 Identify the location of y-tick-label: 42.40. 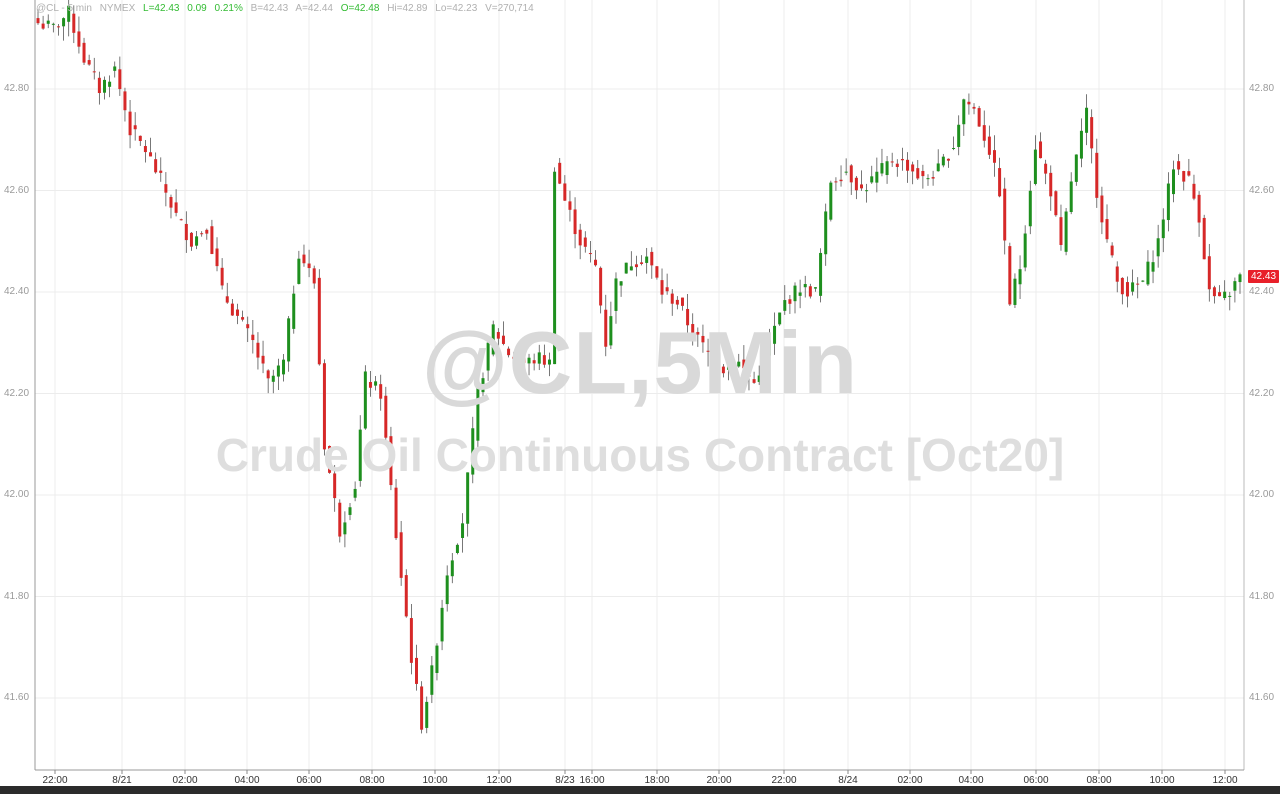
(17, 291).